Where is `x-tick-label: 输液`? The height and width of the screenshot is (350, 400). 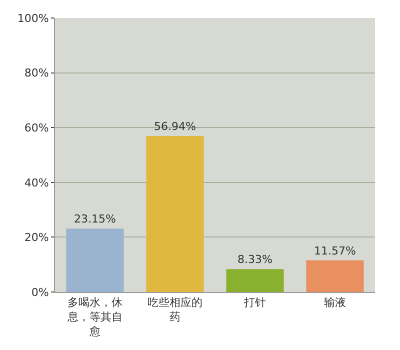
x-tick-label: 输液 is located at coordinates (335, 303).